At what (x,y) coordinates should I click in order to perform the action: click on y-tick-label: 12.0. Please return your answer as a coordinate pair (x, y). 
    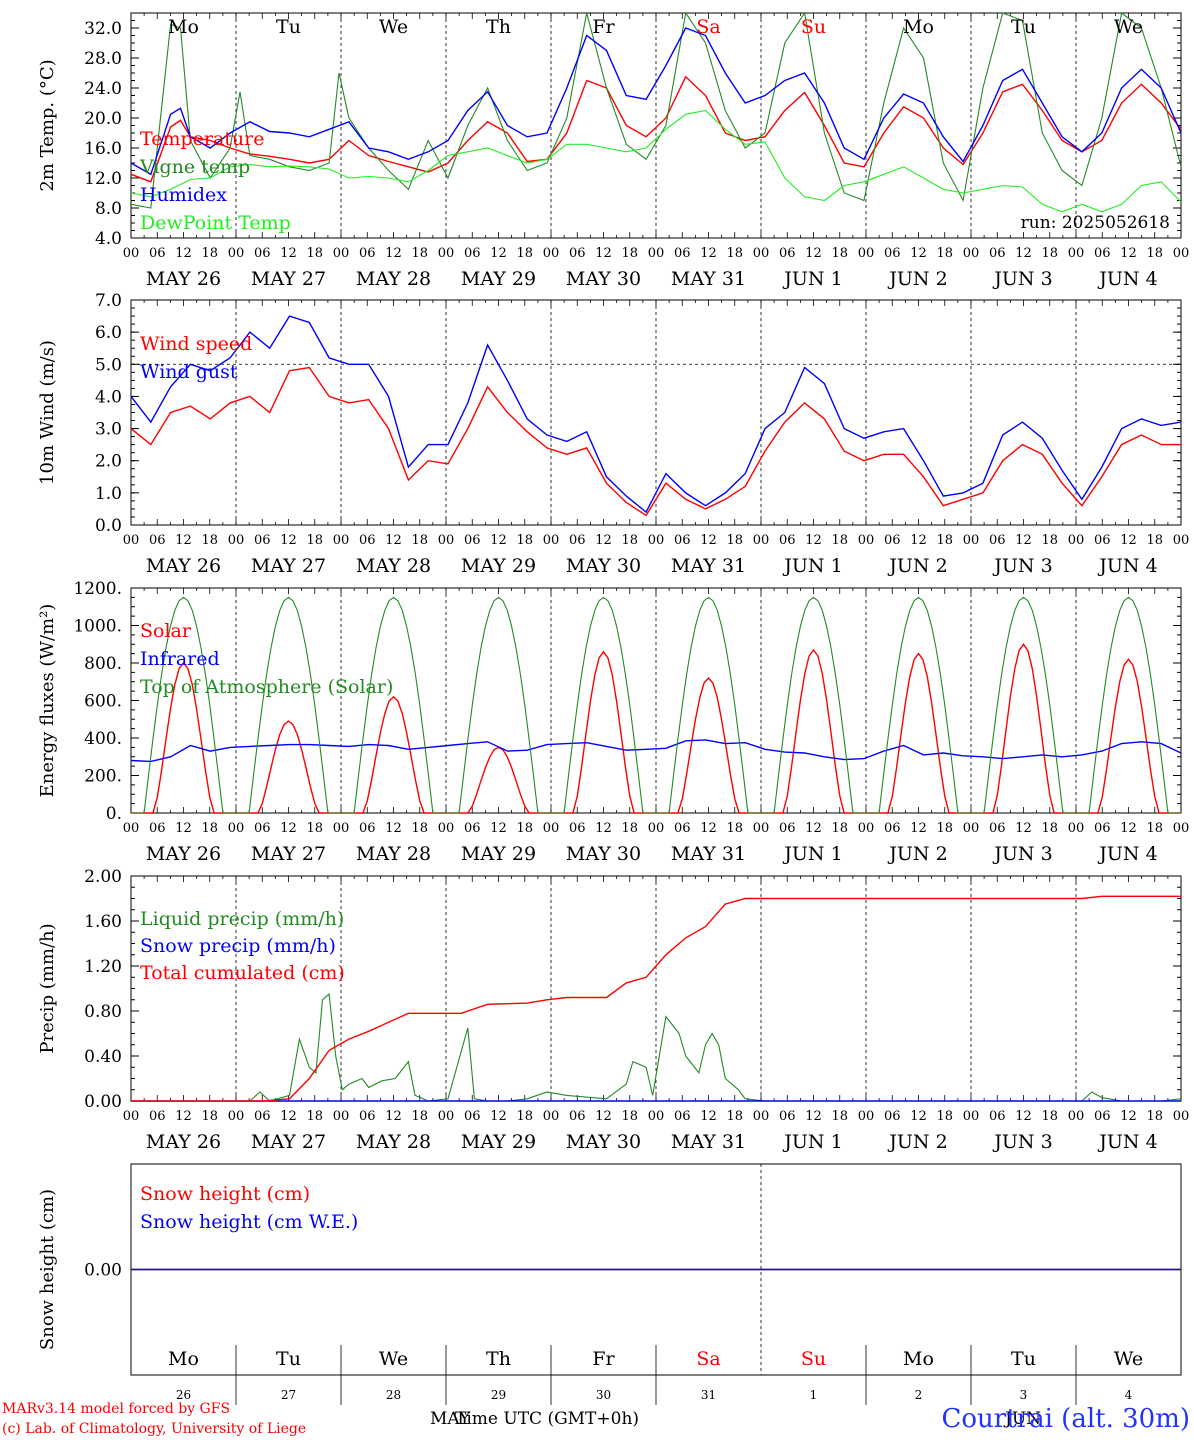
    Looking at the image, I should click on (103, 179).